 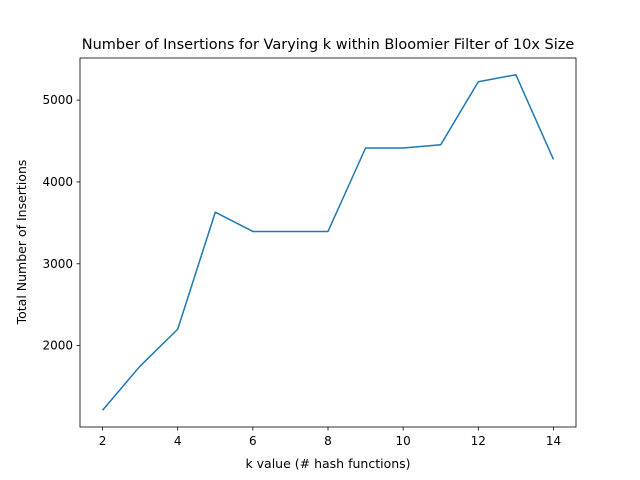 What do you see at coordinates (253, 441) in the screenshot?
I see `x-tick-label: 6` at bounding box center [253, 441].